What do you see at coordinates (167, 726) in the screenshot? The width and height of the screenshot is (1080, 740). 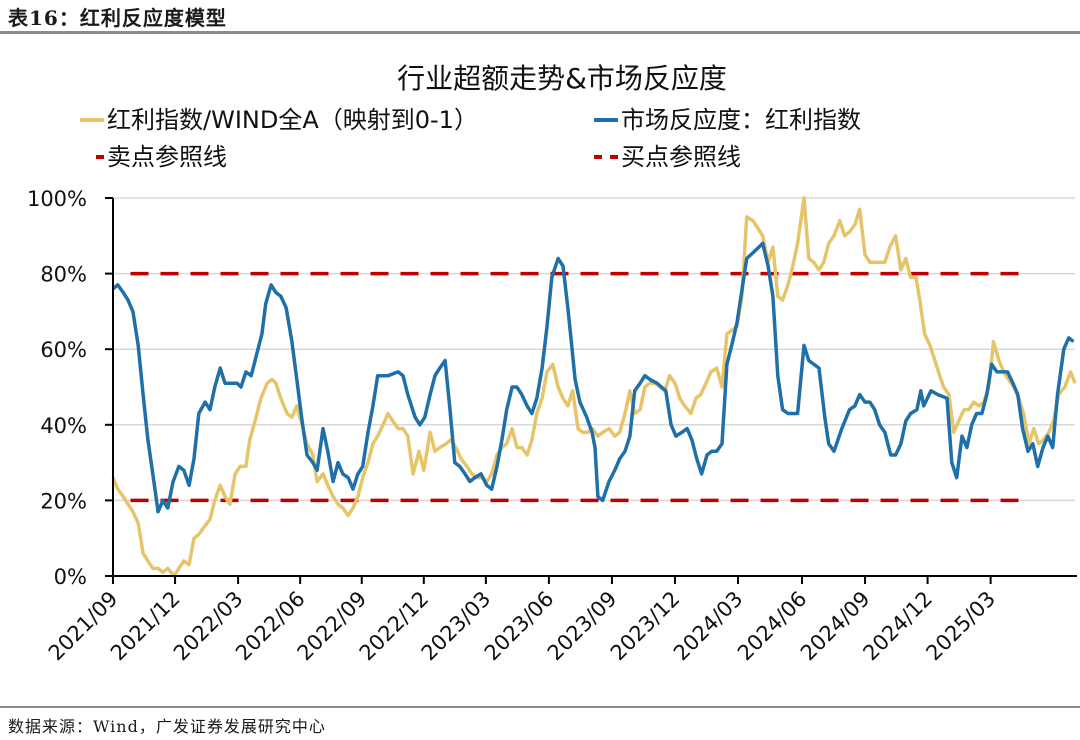 I see `data-source-note: 数据来源：Wind，广发证券发展研究中心` at bounding box center [167, 726].